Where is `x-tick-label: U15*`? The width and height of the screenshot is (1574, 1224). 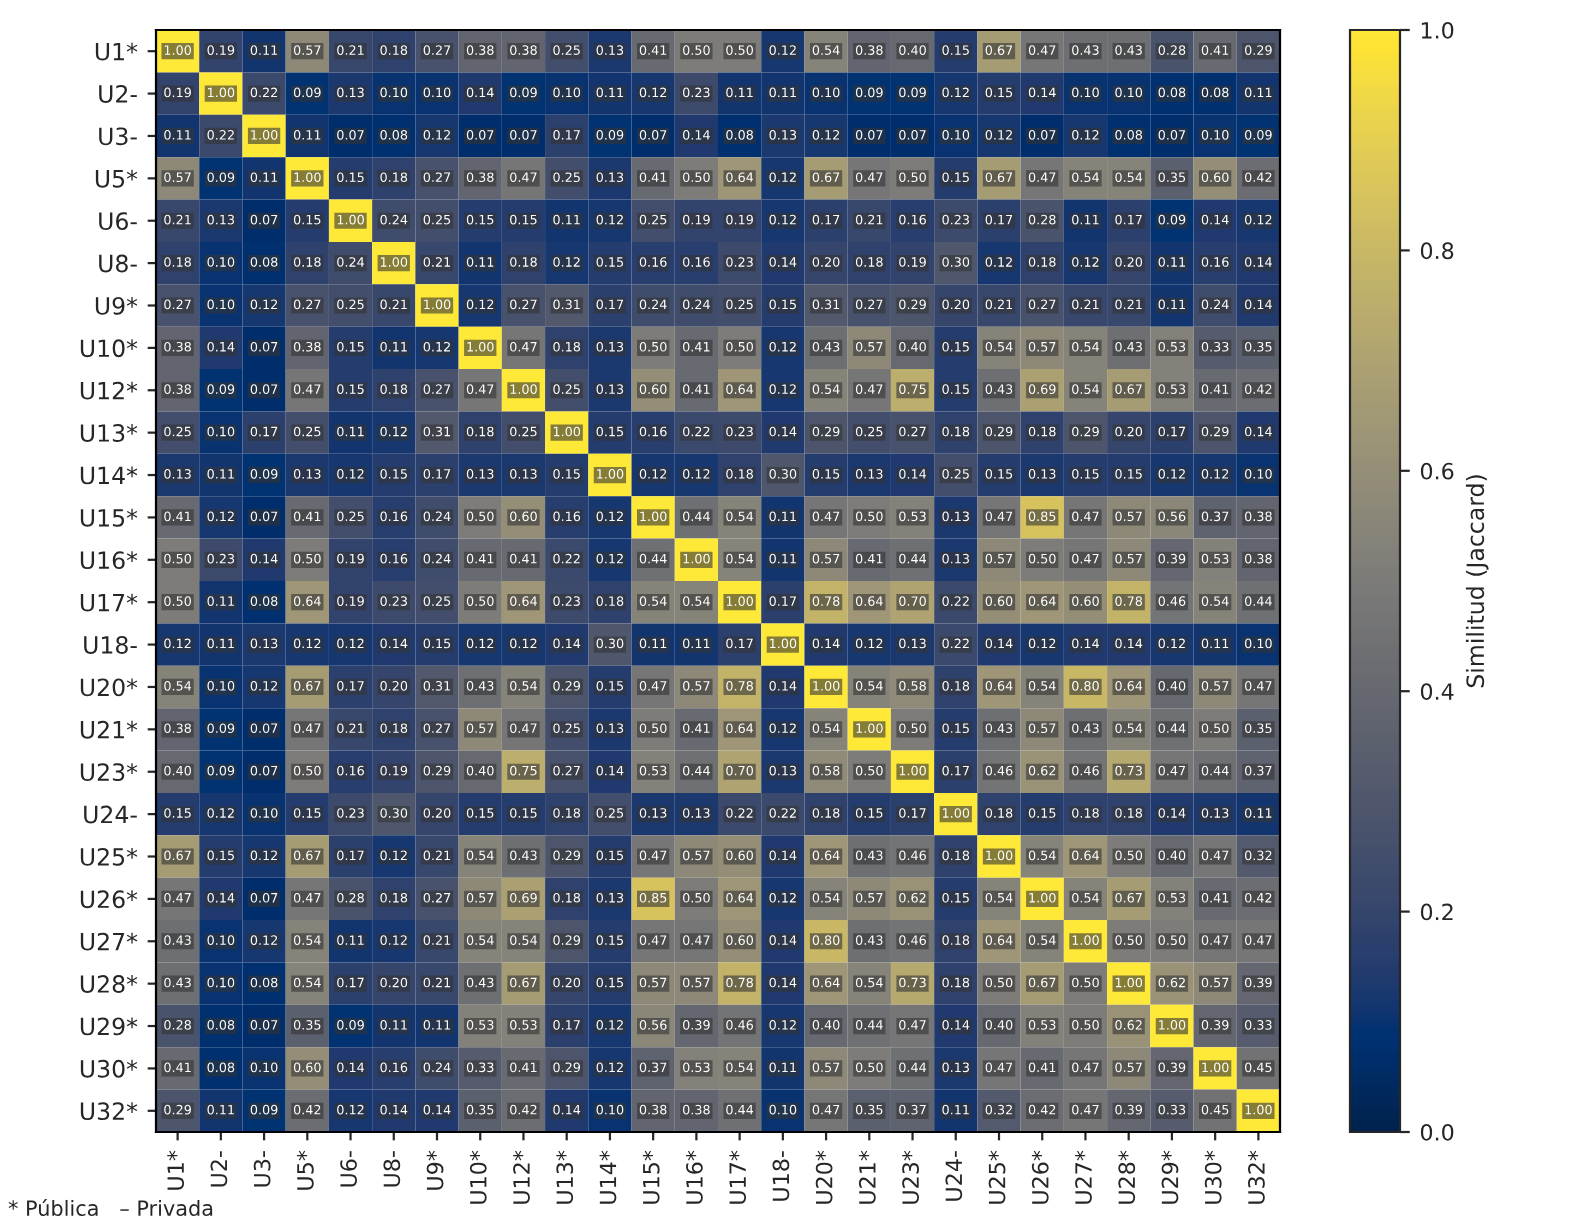
x-tick-label: U15* is located at coordinates (651, 1177).